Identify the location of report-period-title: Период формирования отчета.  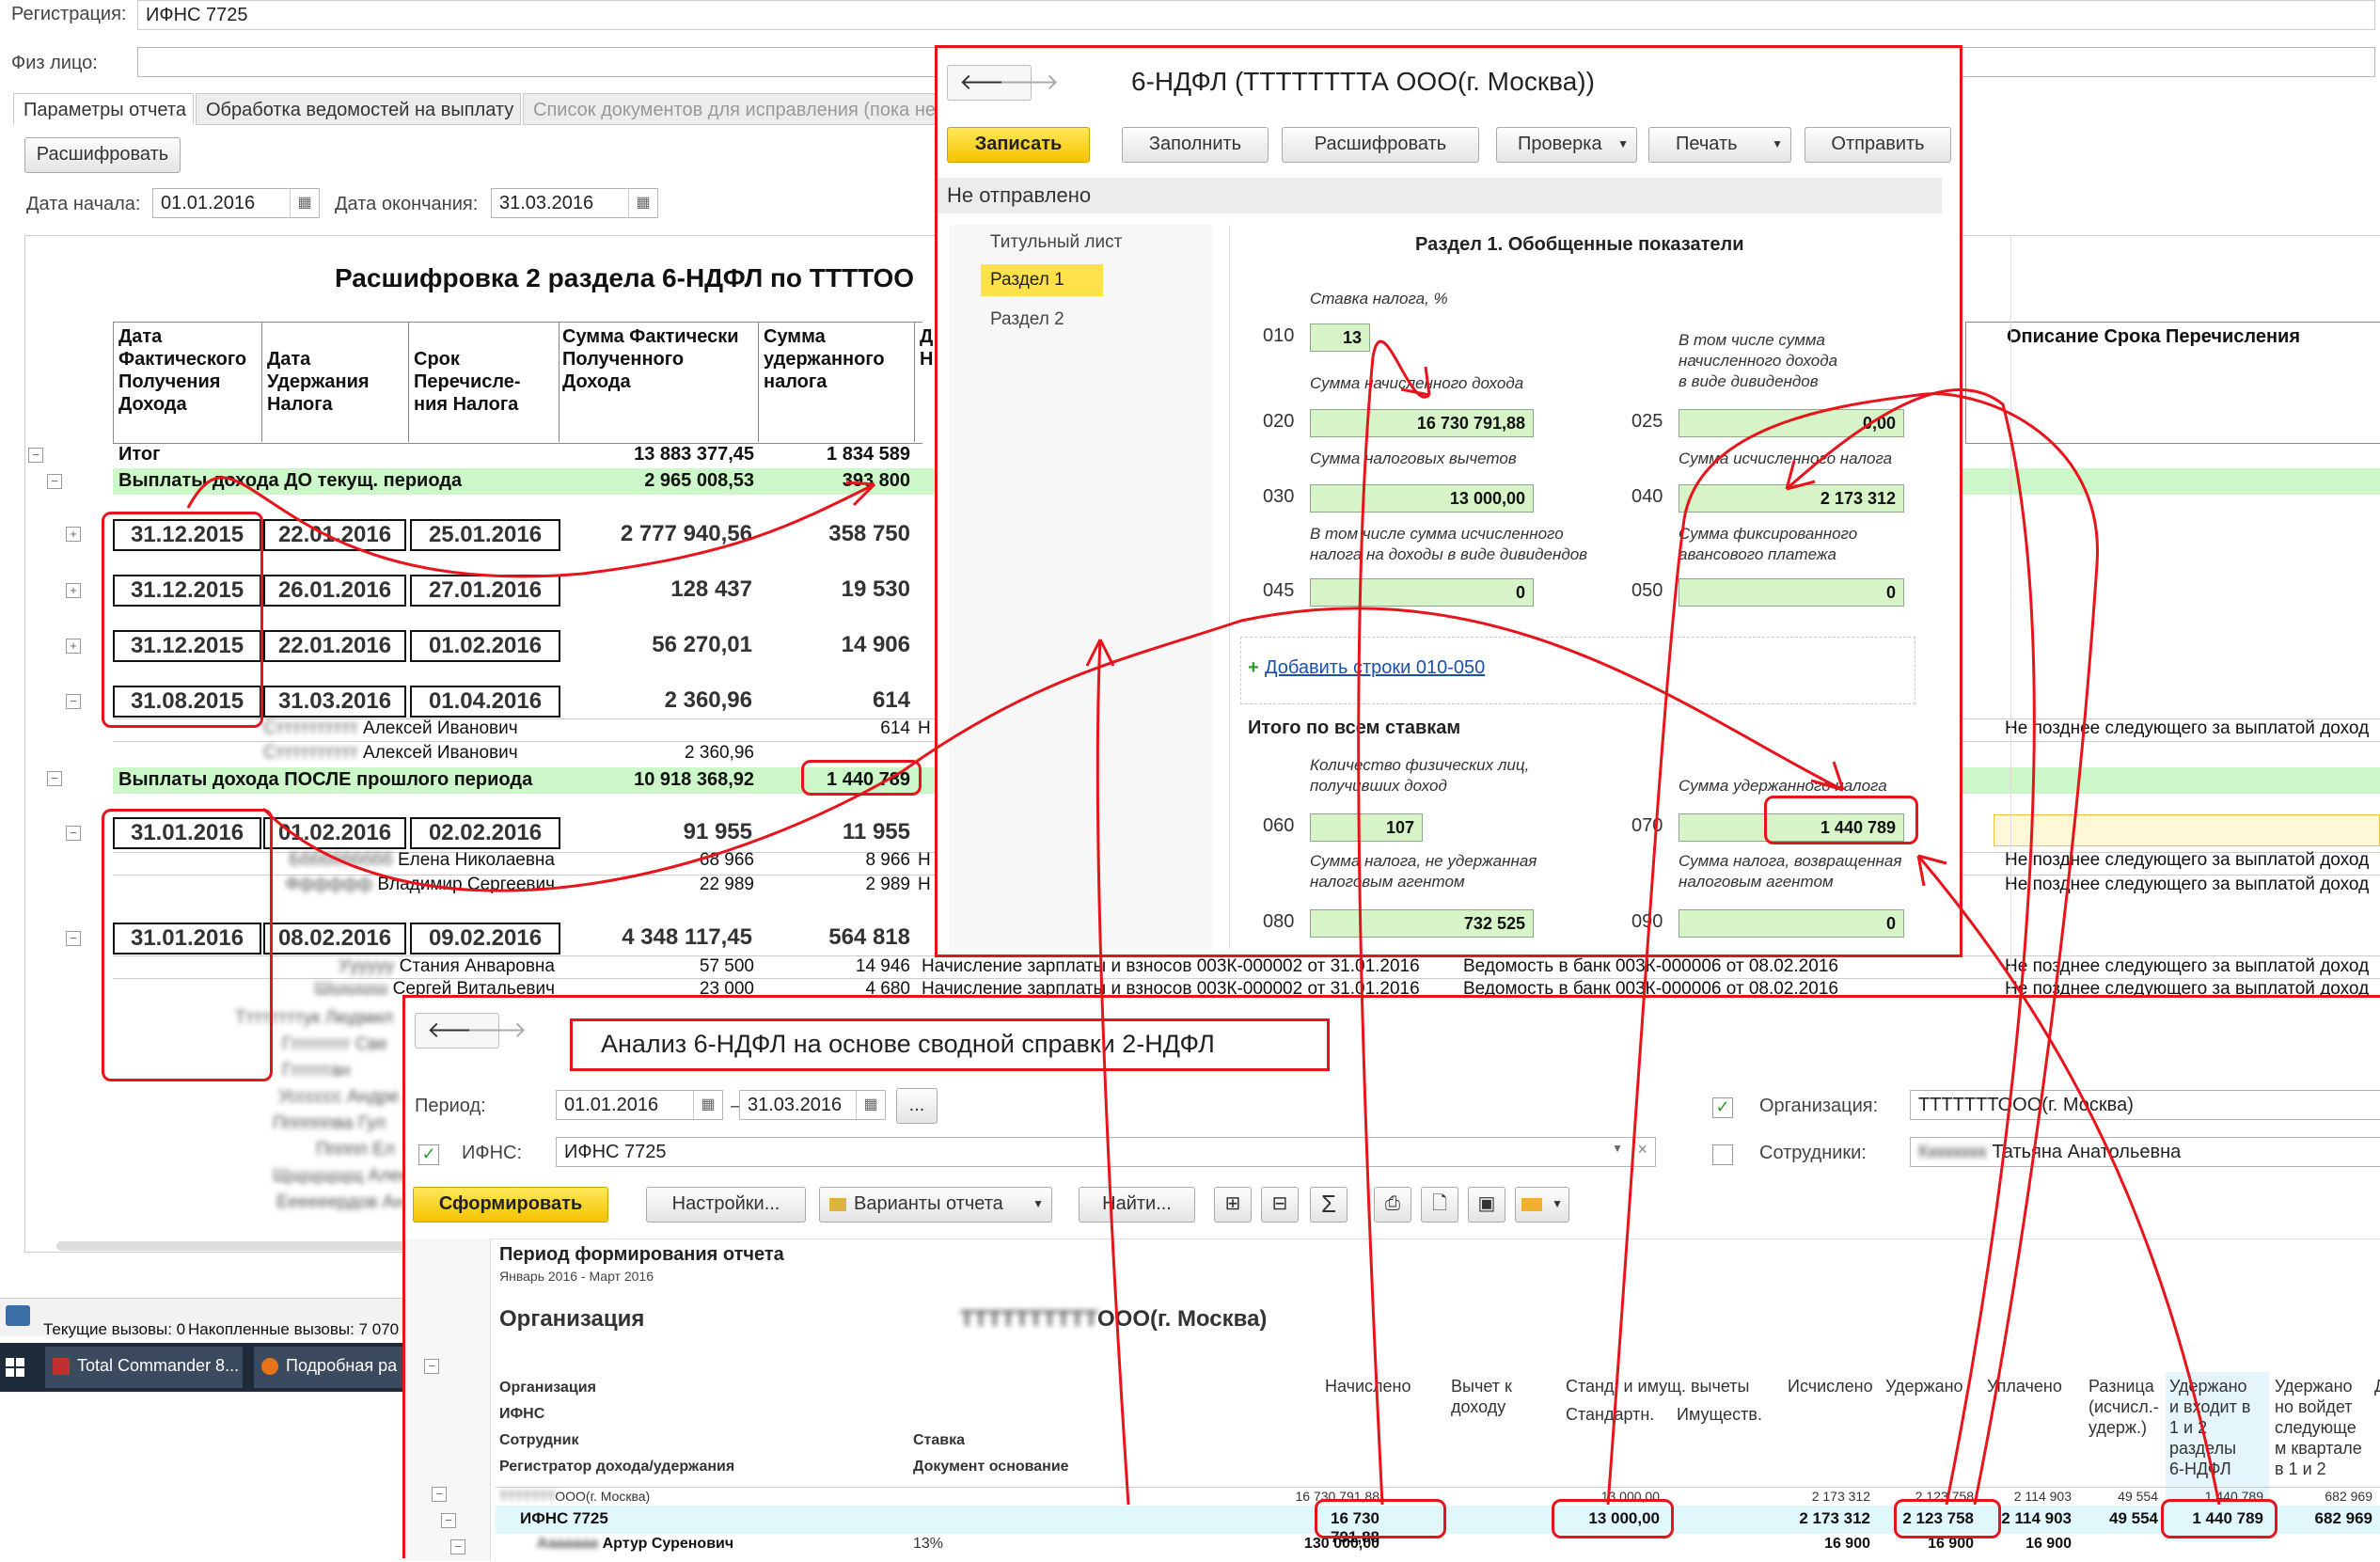
(641, 1254).